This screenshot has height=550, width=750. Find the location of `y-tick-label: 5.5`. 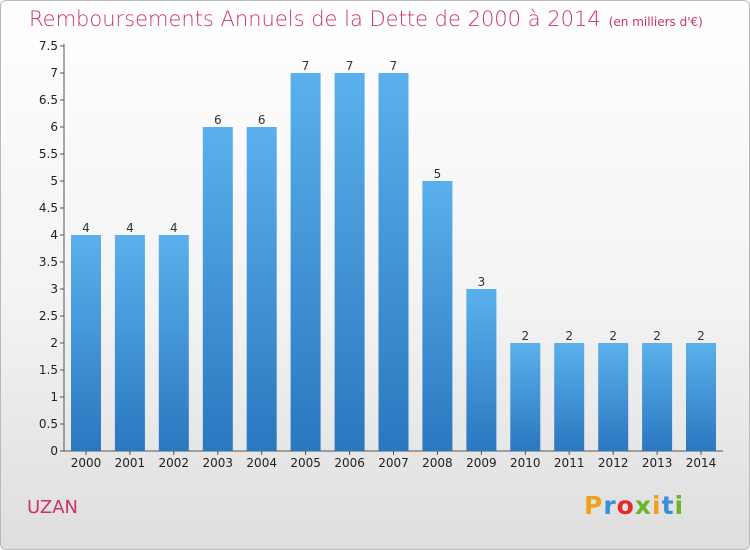

y-tick-label: 5.5 is located at coordinates (48, 154).